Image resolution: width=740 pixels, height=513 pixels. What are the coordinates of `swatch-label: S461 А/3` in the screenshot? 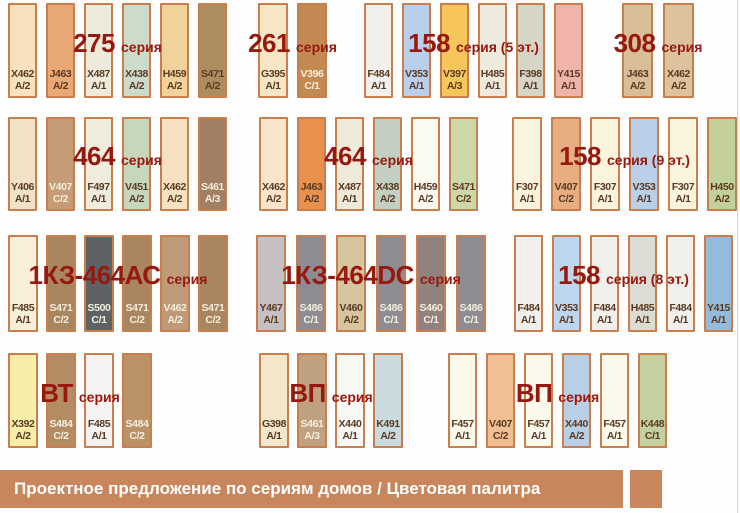 It's located at (312, 430).